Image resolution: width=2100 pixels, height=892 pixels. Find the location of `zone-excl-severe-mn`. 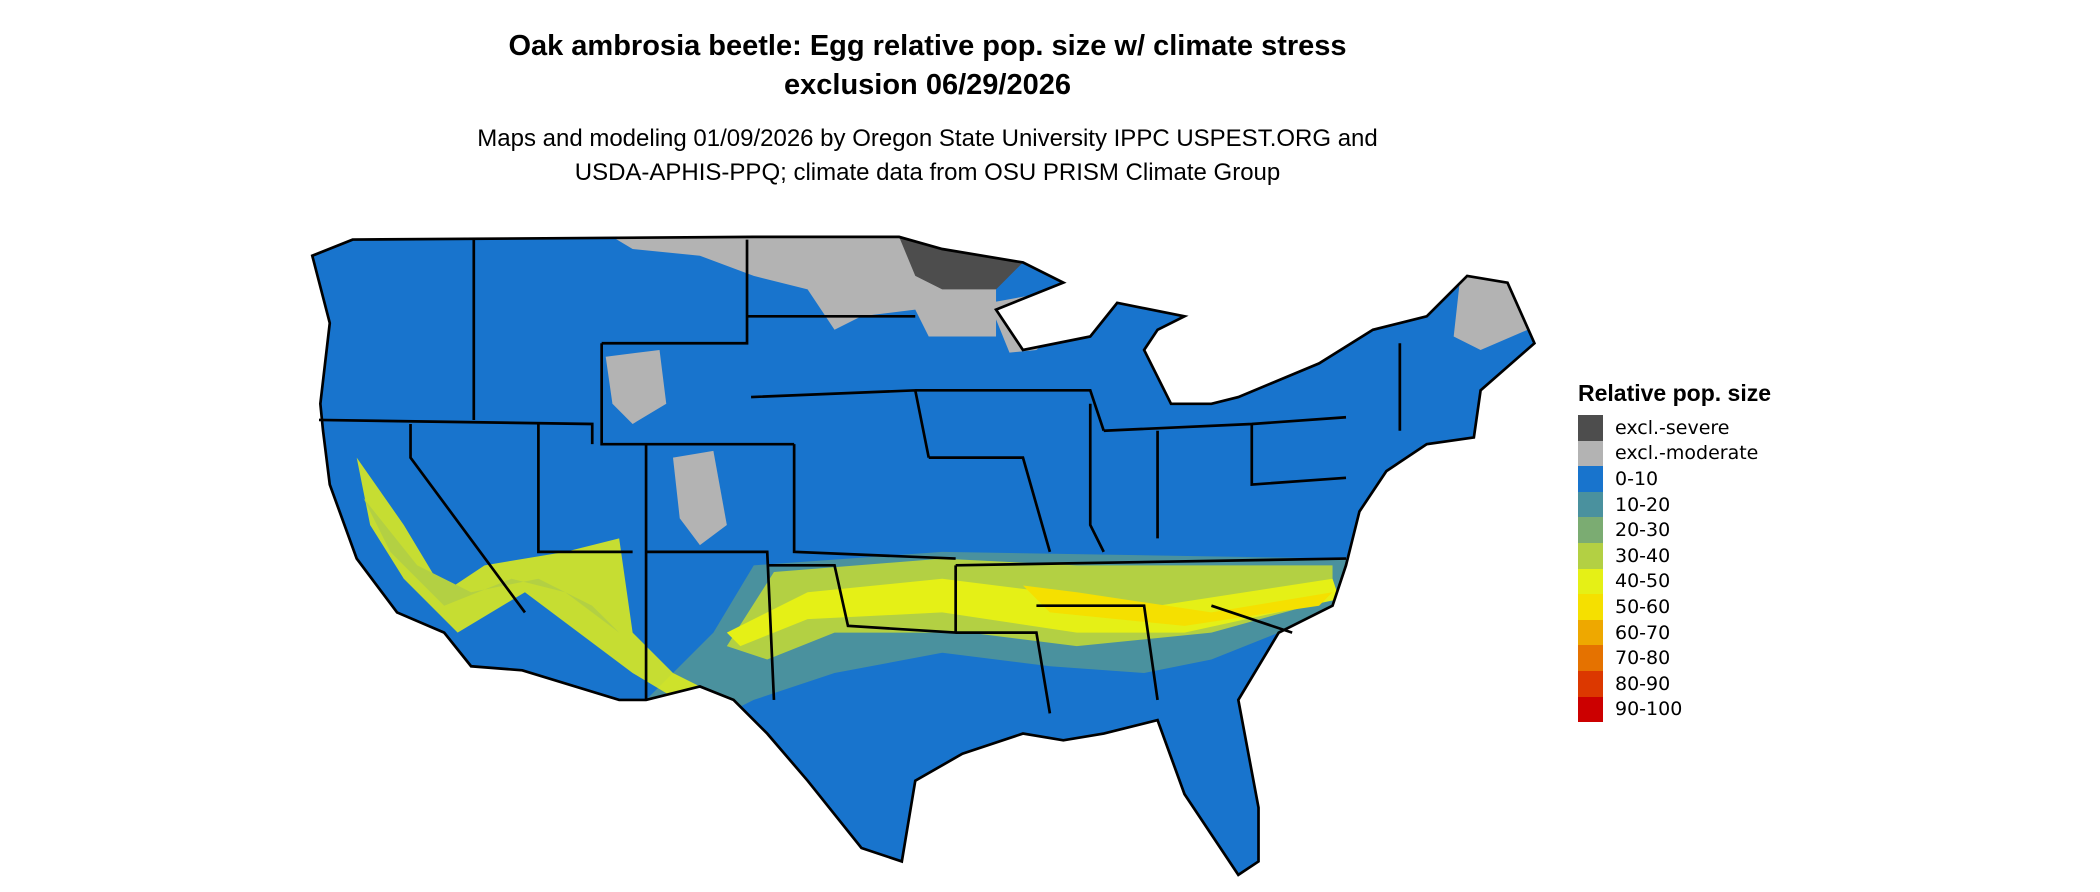

zone-excl-severe-mn is located at coordinates (961, 263).